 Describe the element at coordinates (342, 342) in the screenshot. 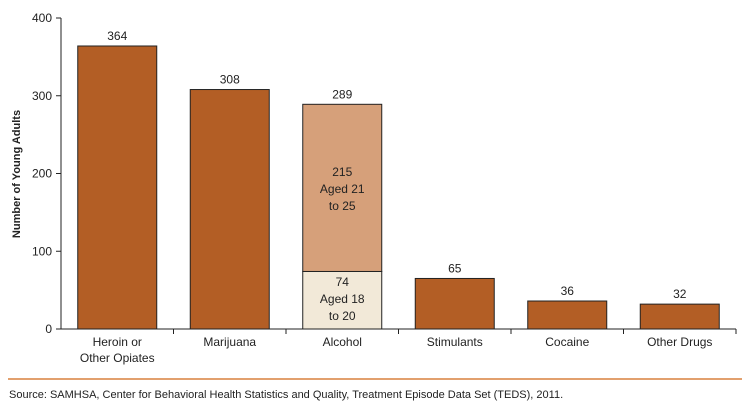

I see `x-tick-label: Alcohol` at that location.